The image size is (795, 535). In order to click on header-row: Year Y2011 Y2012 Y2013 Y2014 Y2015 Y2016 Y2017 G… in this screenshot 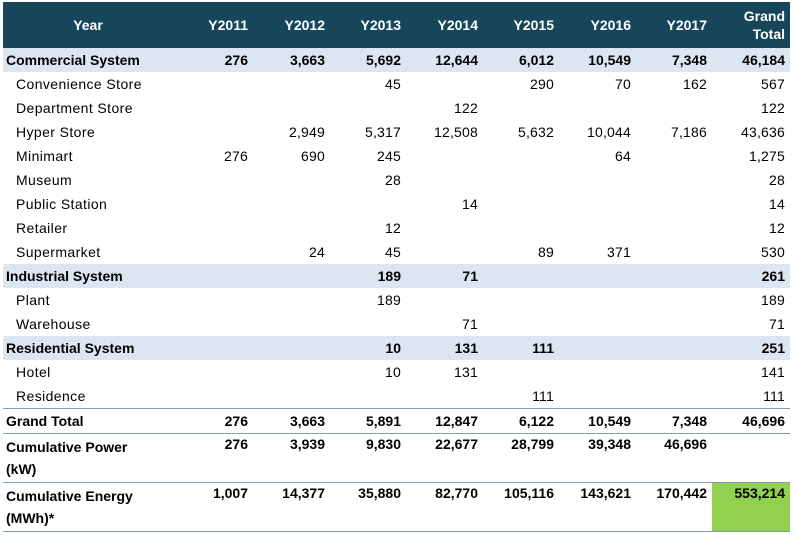, I will do `click(396, 25)`.